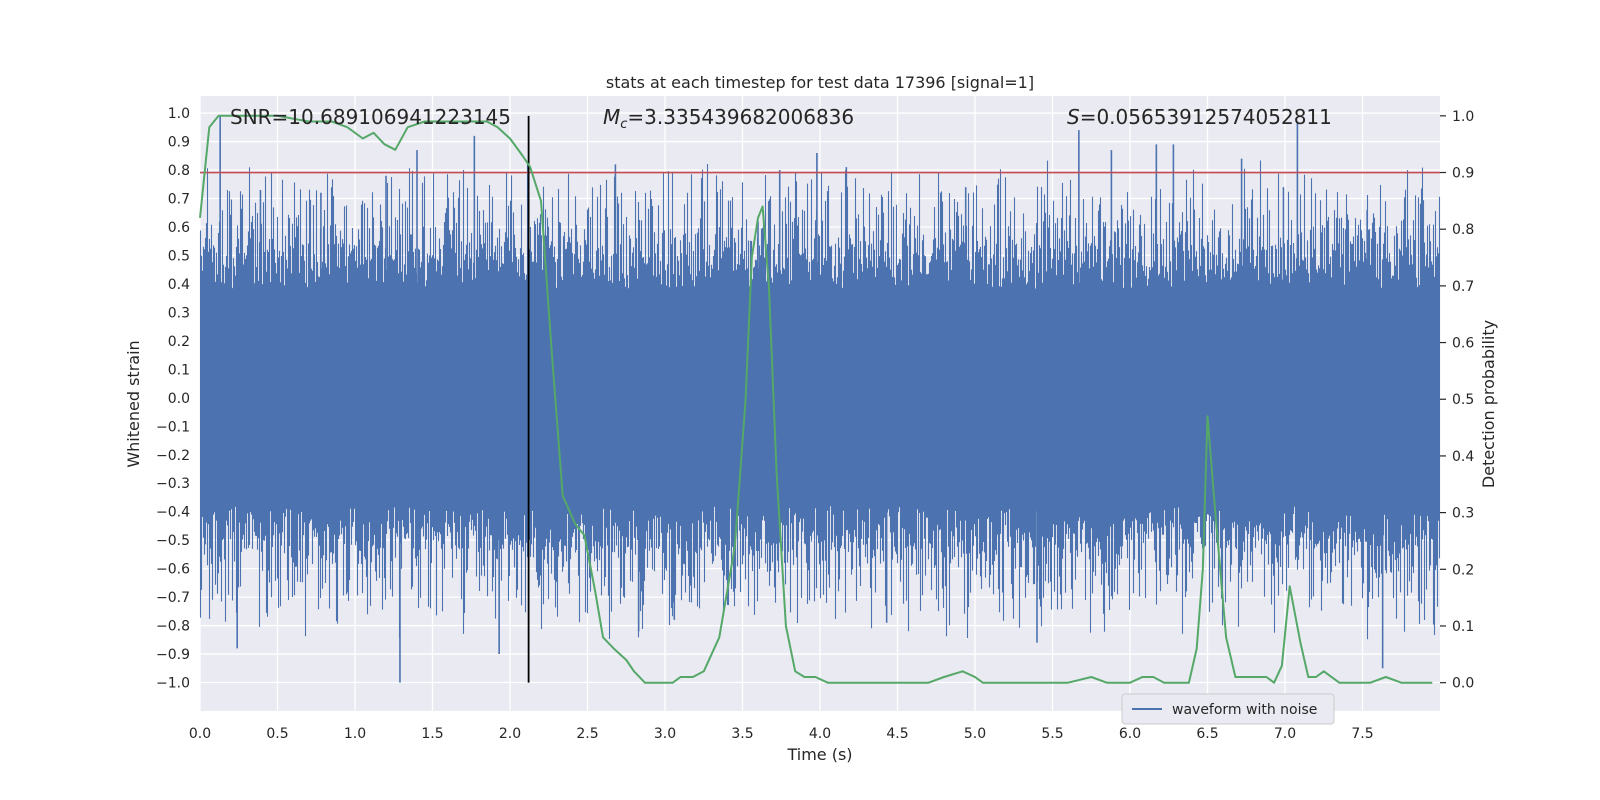 The height and width of the screenshot is (800, 1600). I want to click on y-tick-label-right: 0.9, so click(1463, 174).